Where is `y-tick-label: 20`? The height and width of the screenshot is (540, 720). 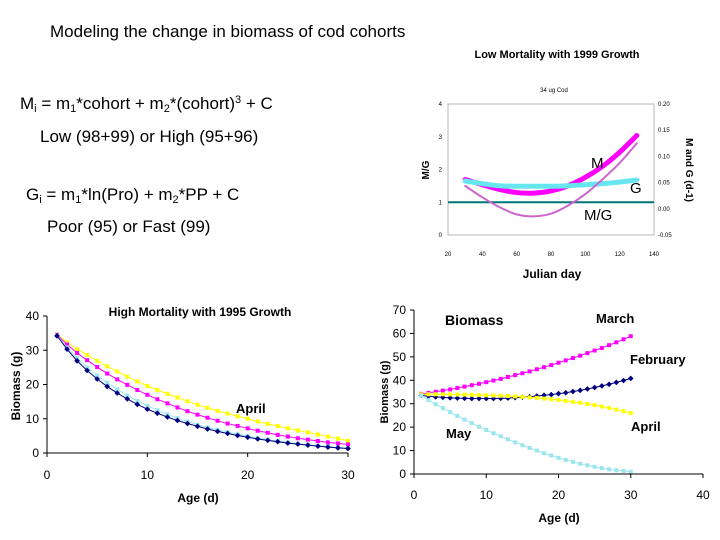 y-tick-label: 20 is located at coordinates (33, 385).